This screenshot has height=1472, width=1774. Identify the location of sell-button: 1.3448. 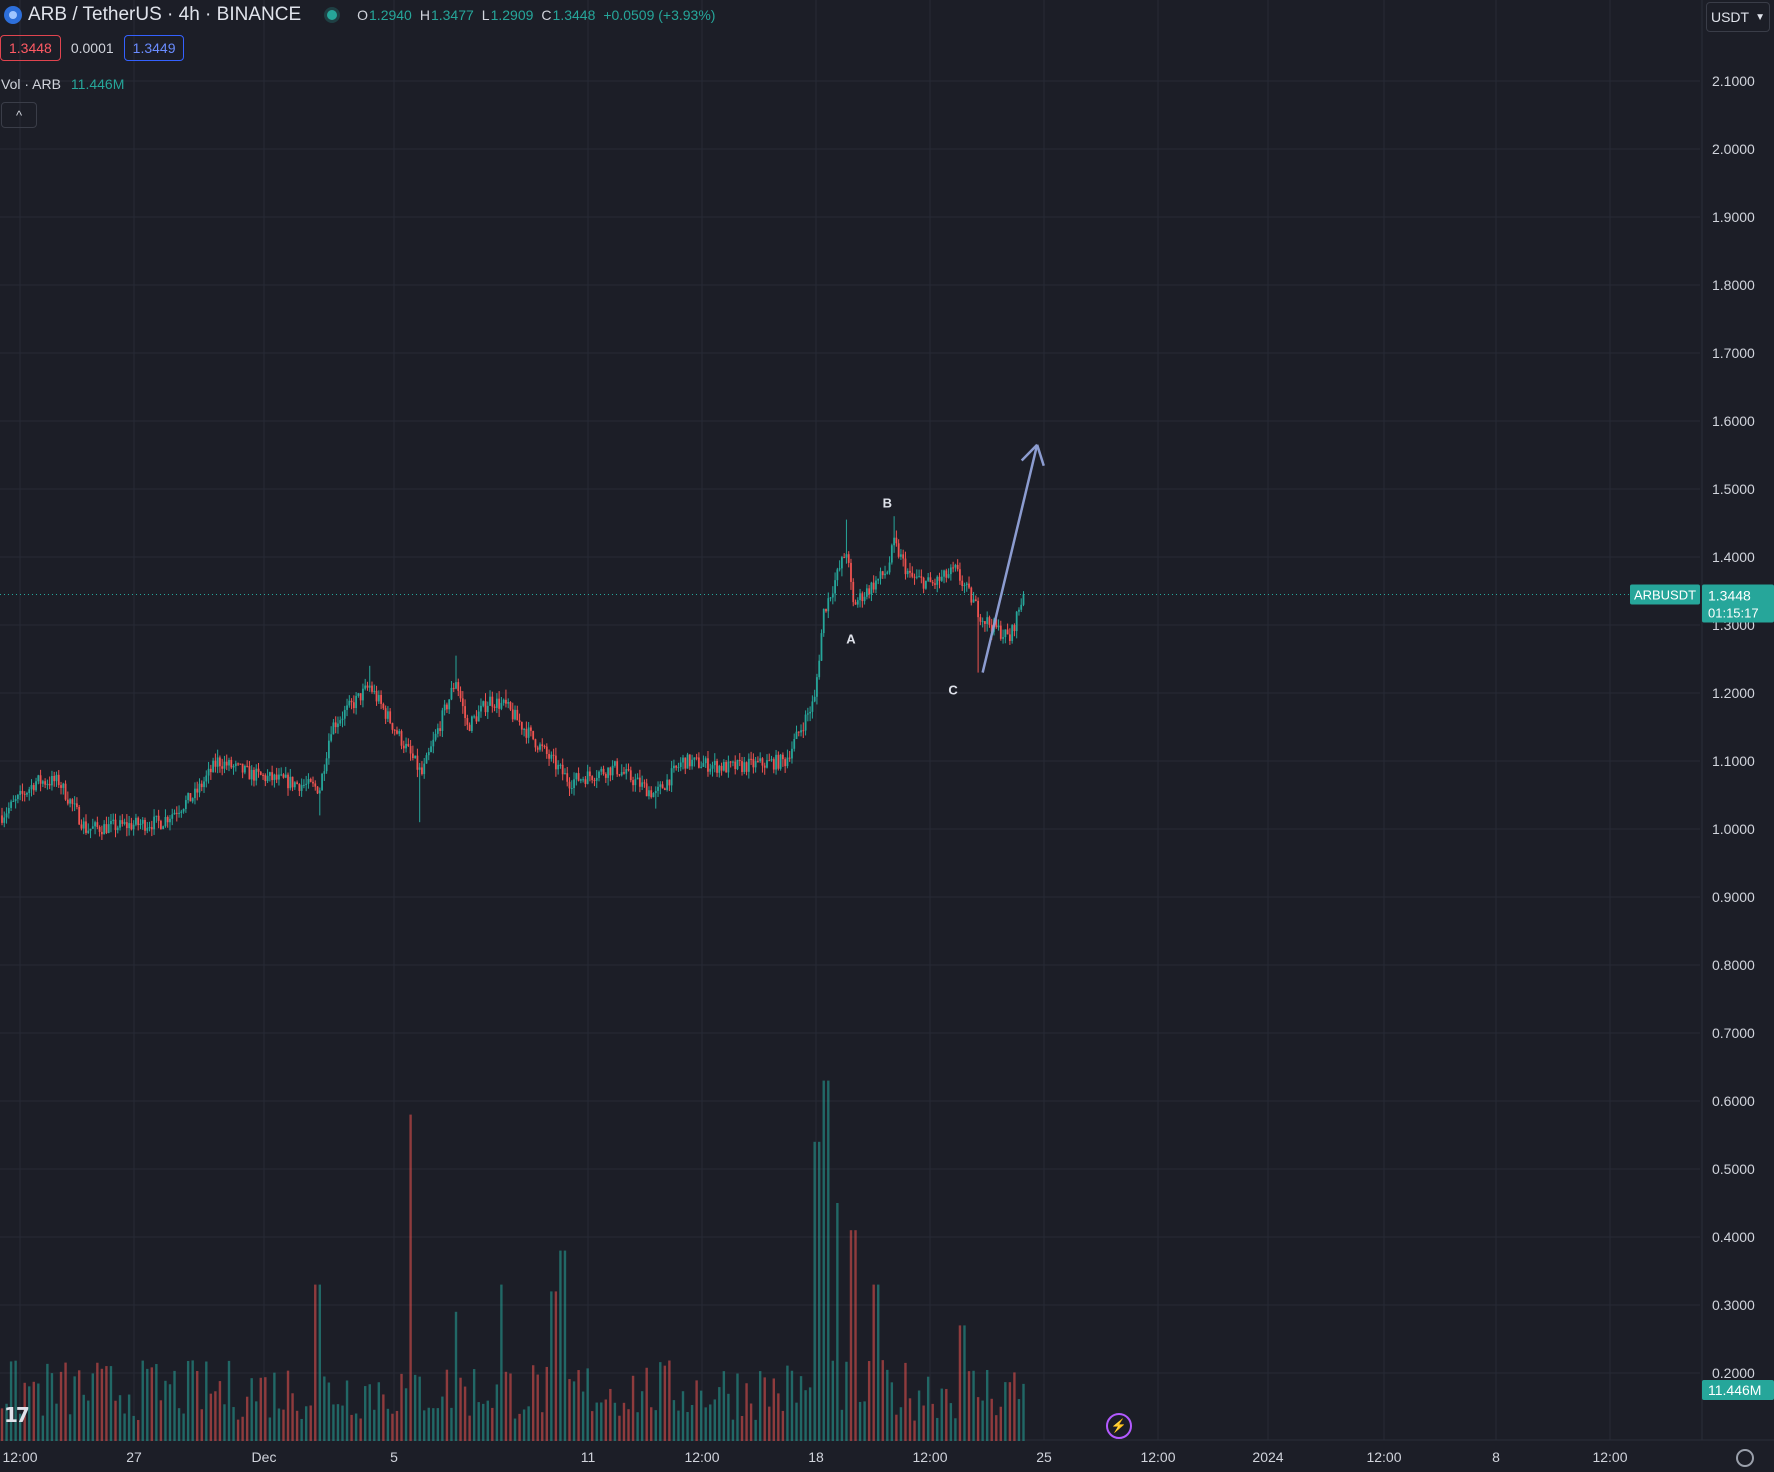
(30, 48).